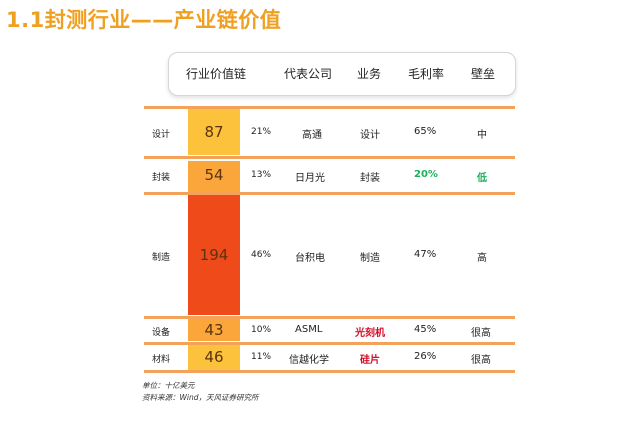 Image resolution: width=640 pixels, height=421 pixels. I want to click on row-company: ASML, so click(309, 329).